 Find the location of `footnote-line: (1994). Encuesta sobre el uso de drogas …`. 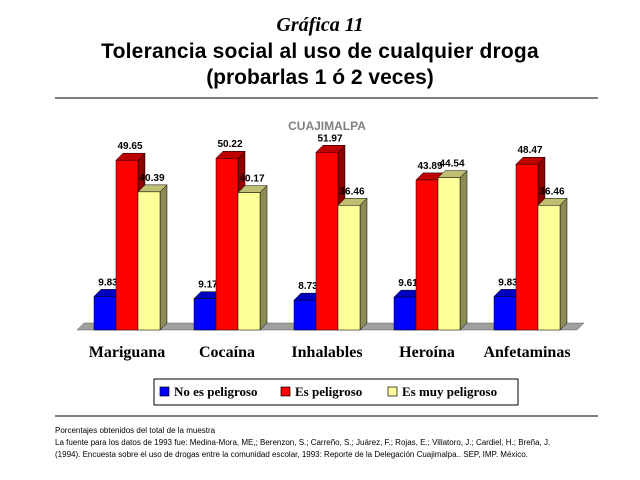

footnote-line: (1994). Encuesta sobre el uso de drogas … is located at coordinates (291, 454).